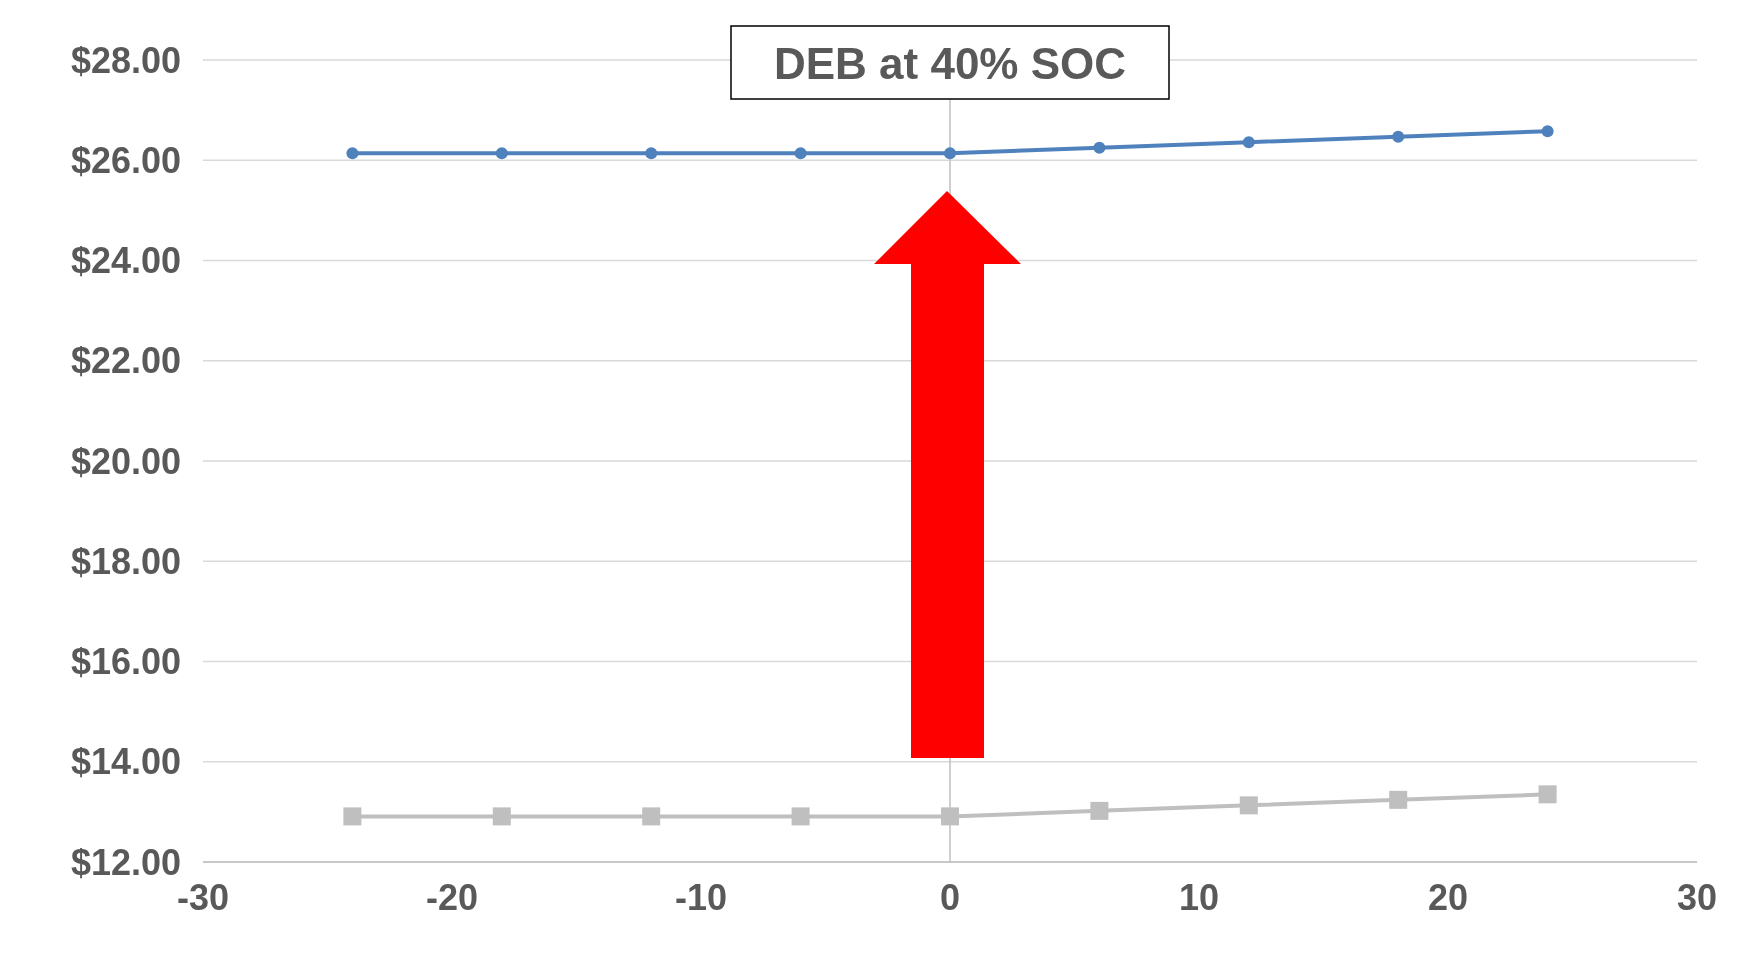 The height and width of the screenshot is (963, 1742). What do you see at coordinates (125, 261) in the screenshot?
I see `y-tick-label: $24.00` at bounding box center [125, 261].